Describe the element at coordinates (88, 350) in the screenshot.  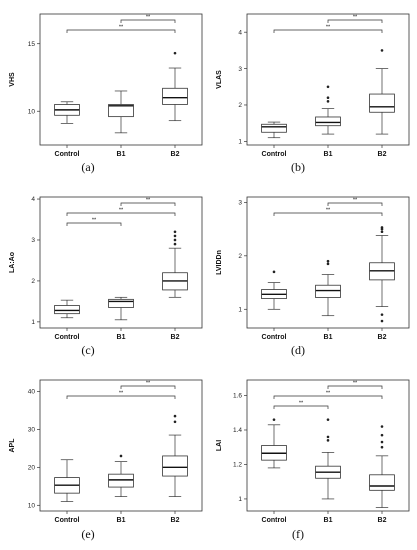
I see `panel-caption: (c)` at that location.